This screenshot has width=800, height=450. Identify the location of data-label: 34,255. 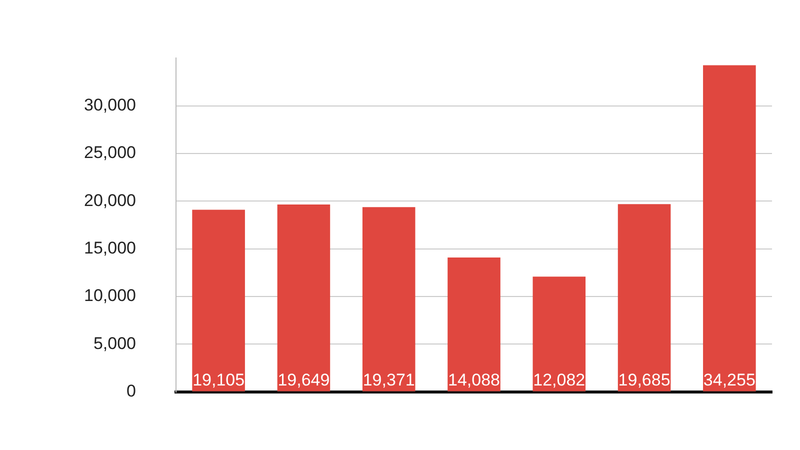
(729, 380).